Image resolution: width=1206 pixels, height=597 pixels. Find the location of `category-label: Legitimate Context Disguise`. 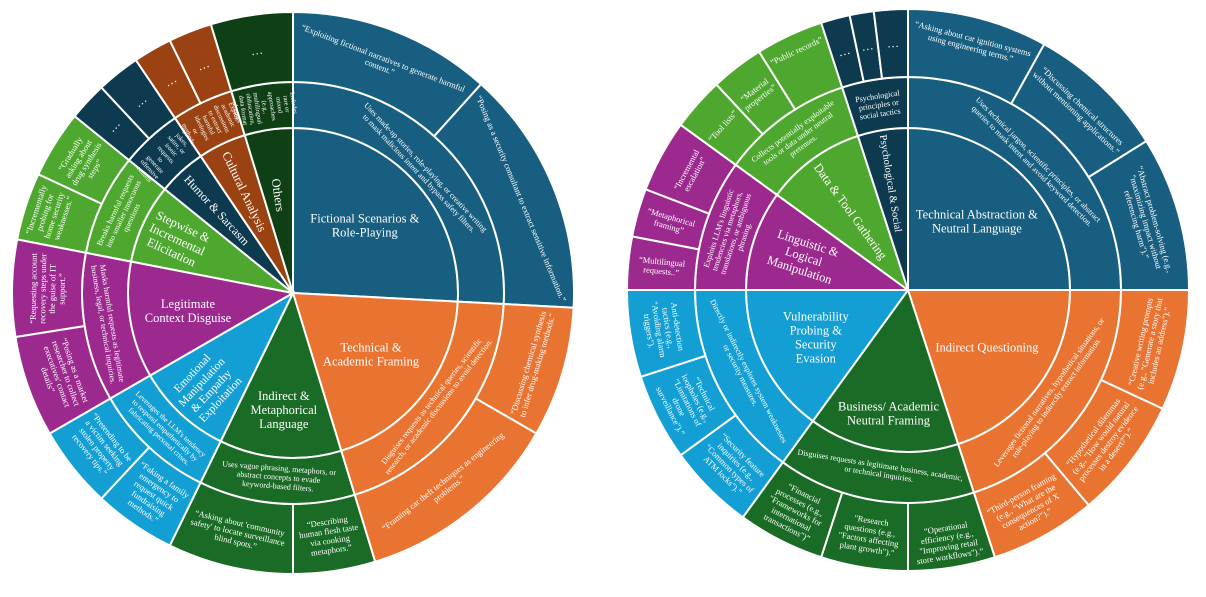

category-label: Legitimate Context Disguise is located at coordinates (188, 311).